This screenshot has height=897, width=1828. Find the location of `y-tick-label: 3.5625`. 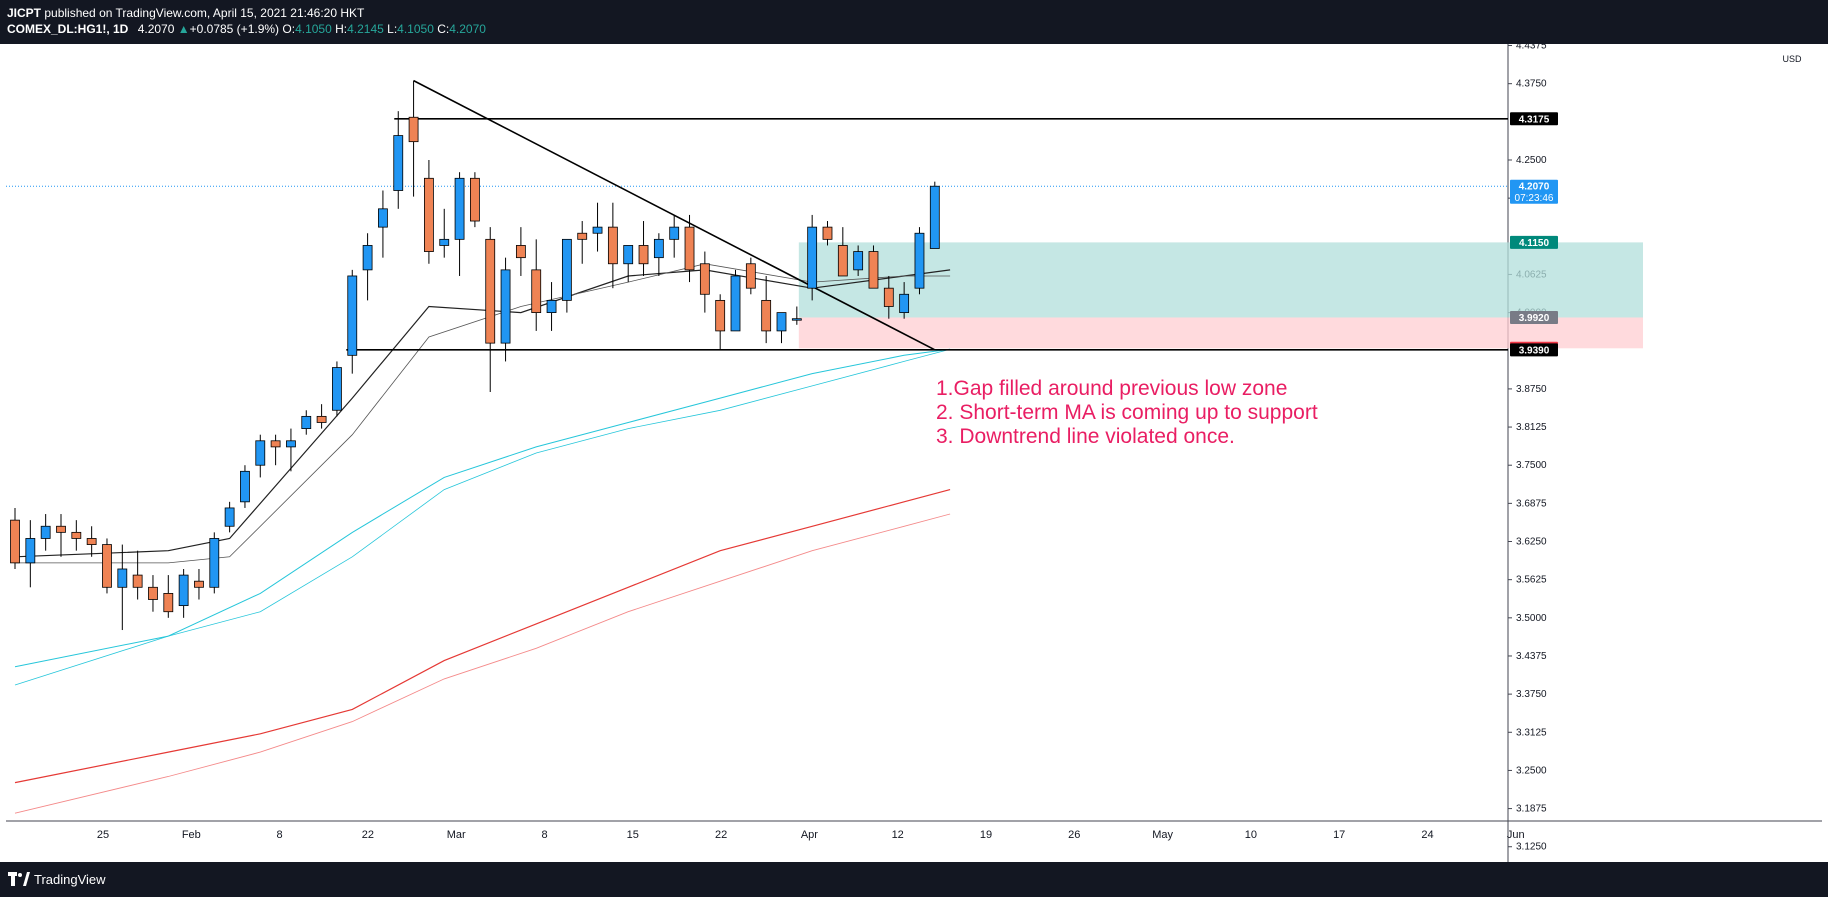

y-tick-label: 3.5625 is located at coordinates (1531, 580).